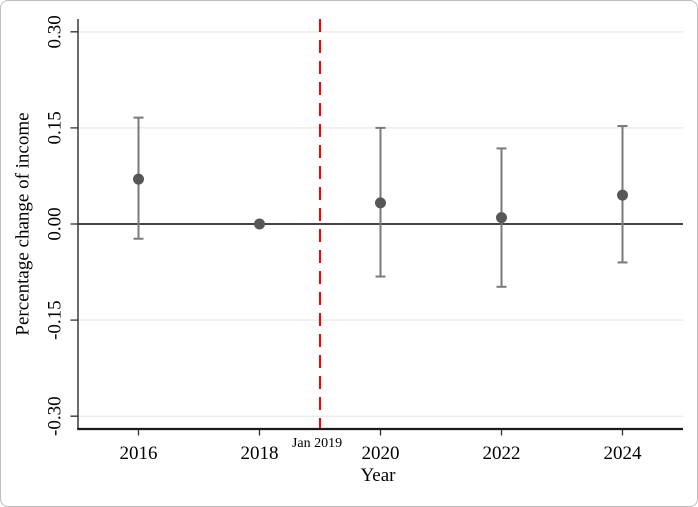 This screenshot has width=698, height=507. Describe the element at coordinates (622, 195) in the screenshot. I see `data-point-2024` at that location.